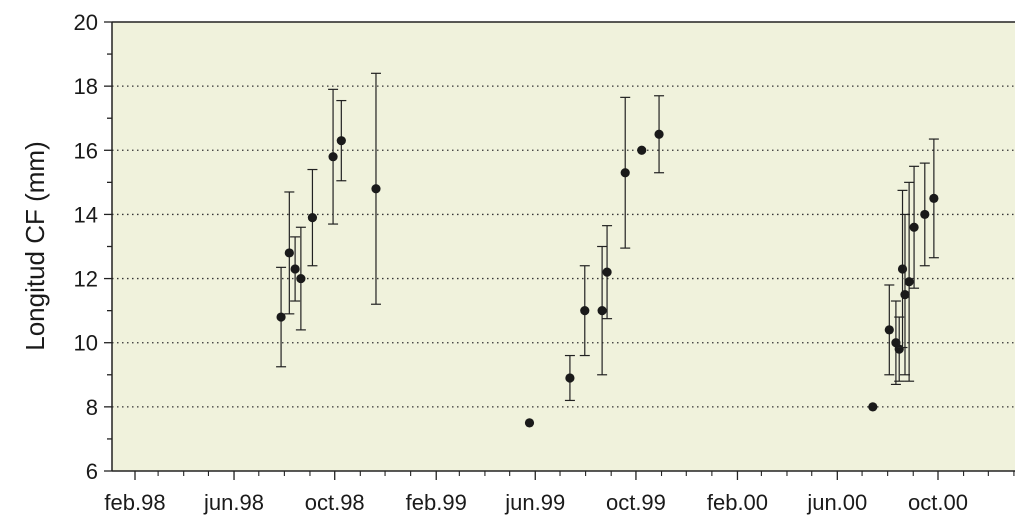 The image size is (1015, 526). What do you see at coordinates (86, 86) in the screenshot?
I see `y-tick-label: 18` at bounding box center [86, 86].